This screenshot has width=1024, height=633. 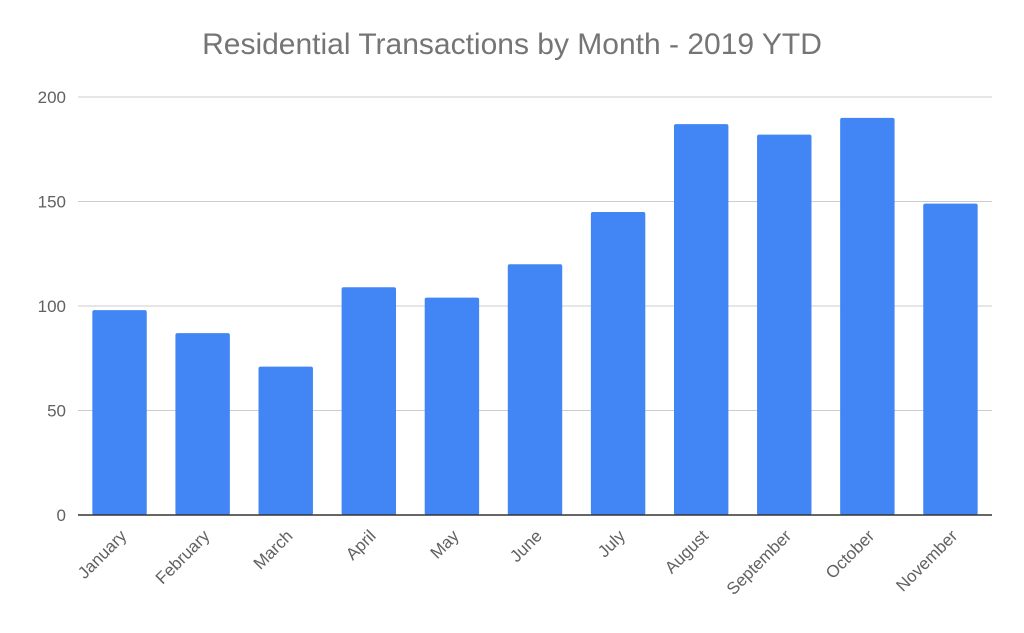 I want to click on y-tick-label-50: 50, so click(x=56, y=411).